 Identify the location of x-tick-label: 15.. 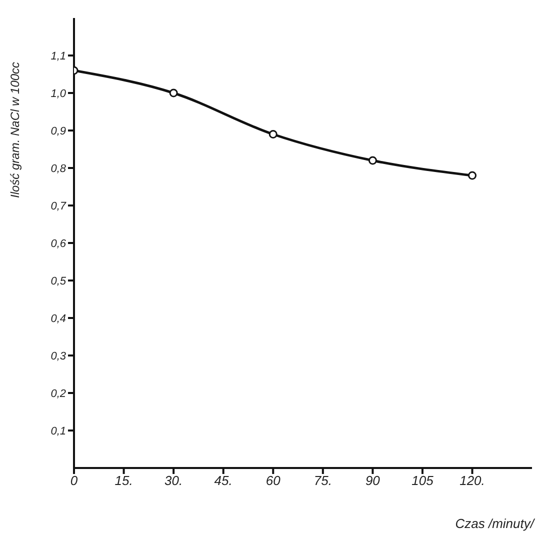
(123, 480).